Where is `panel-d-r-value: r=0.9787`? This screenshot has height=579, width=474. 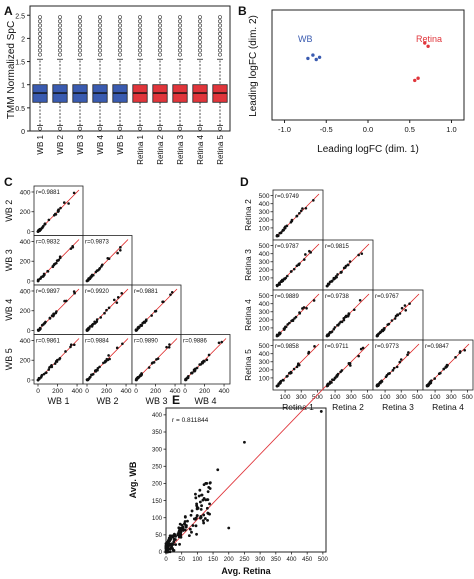
panel-d-r-value: r=0.9787 is located at coordinates (287, 247).